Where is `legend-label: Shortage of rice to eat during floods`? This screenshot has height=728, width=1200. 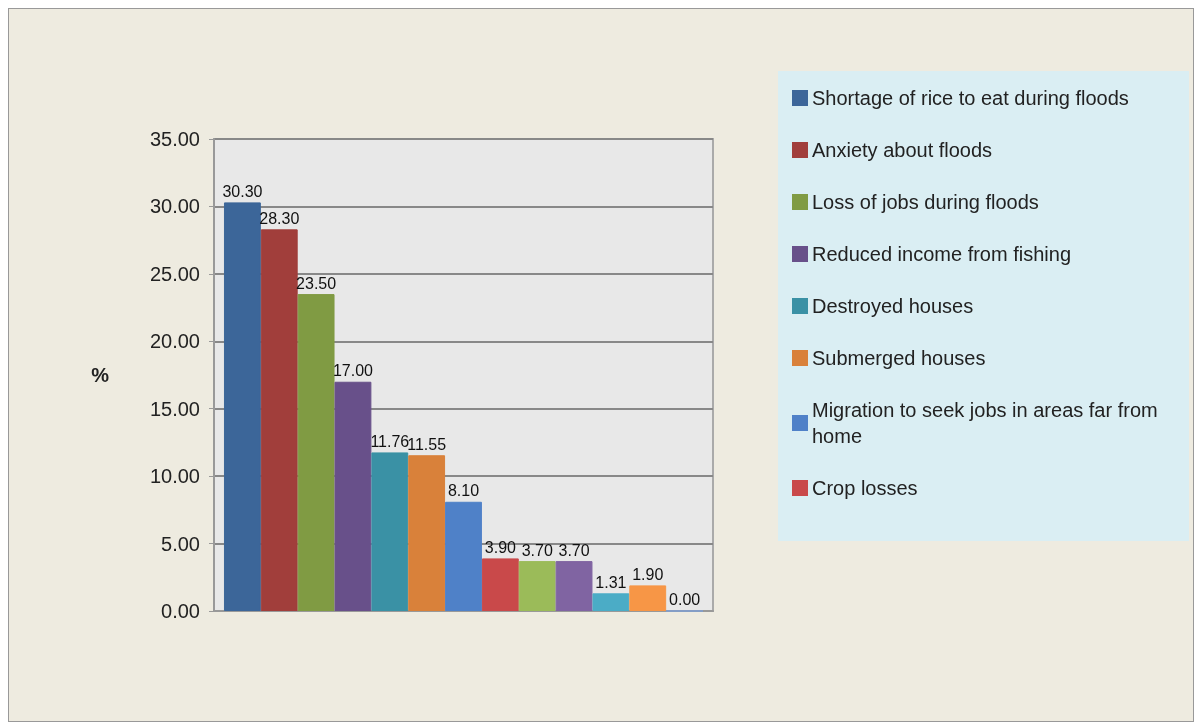
legend-label: Shortage of rice to eat during floods is located at coordinates (970, 98).